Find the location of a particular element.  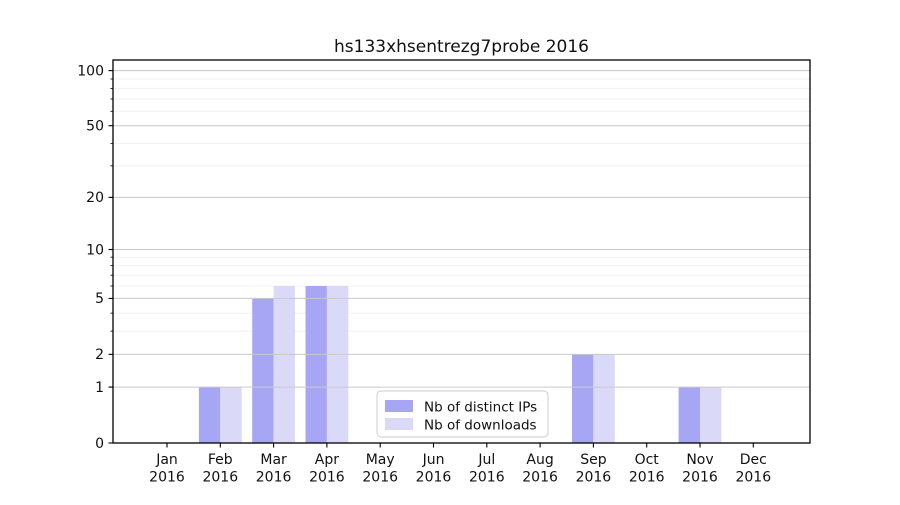

bar-nb-of-downloads-nov is located at coordinates (711, 415).